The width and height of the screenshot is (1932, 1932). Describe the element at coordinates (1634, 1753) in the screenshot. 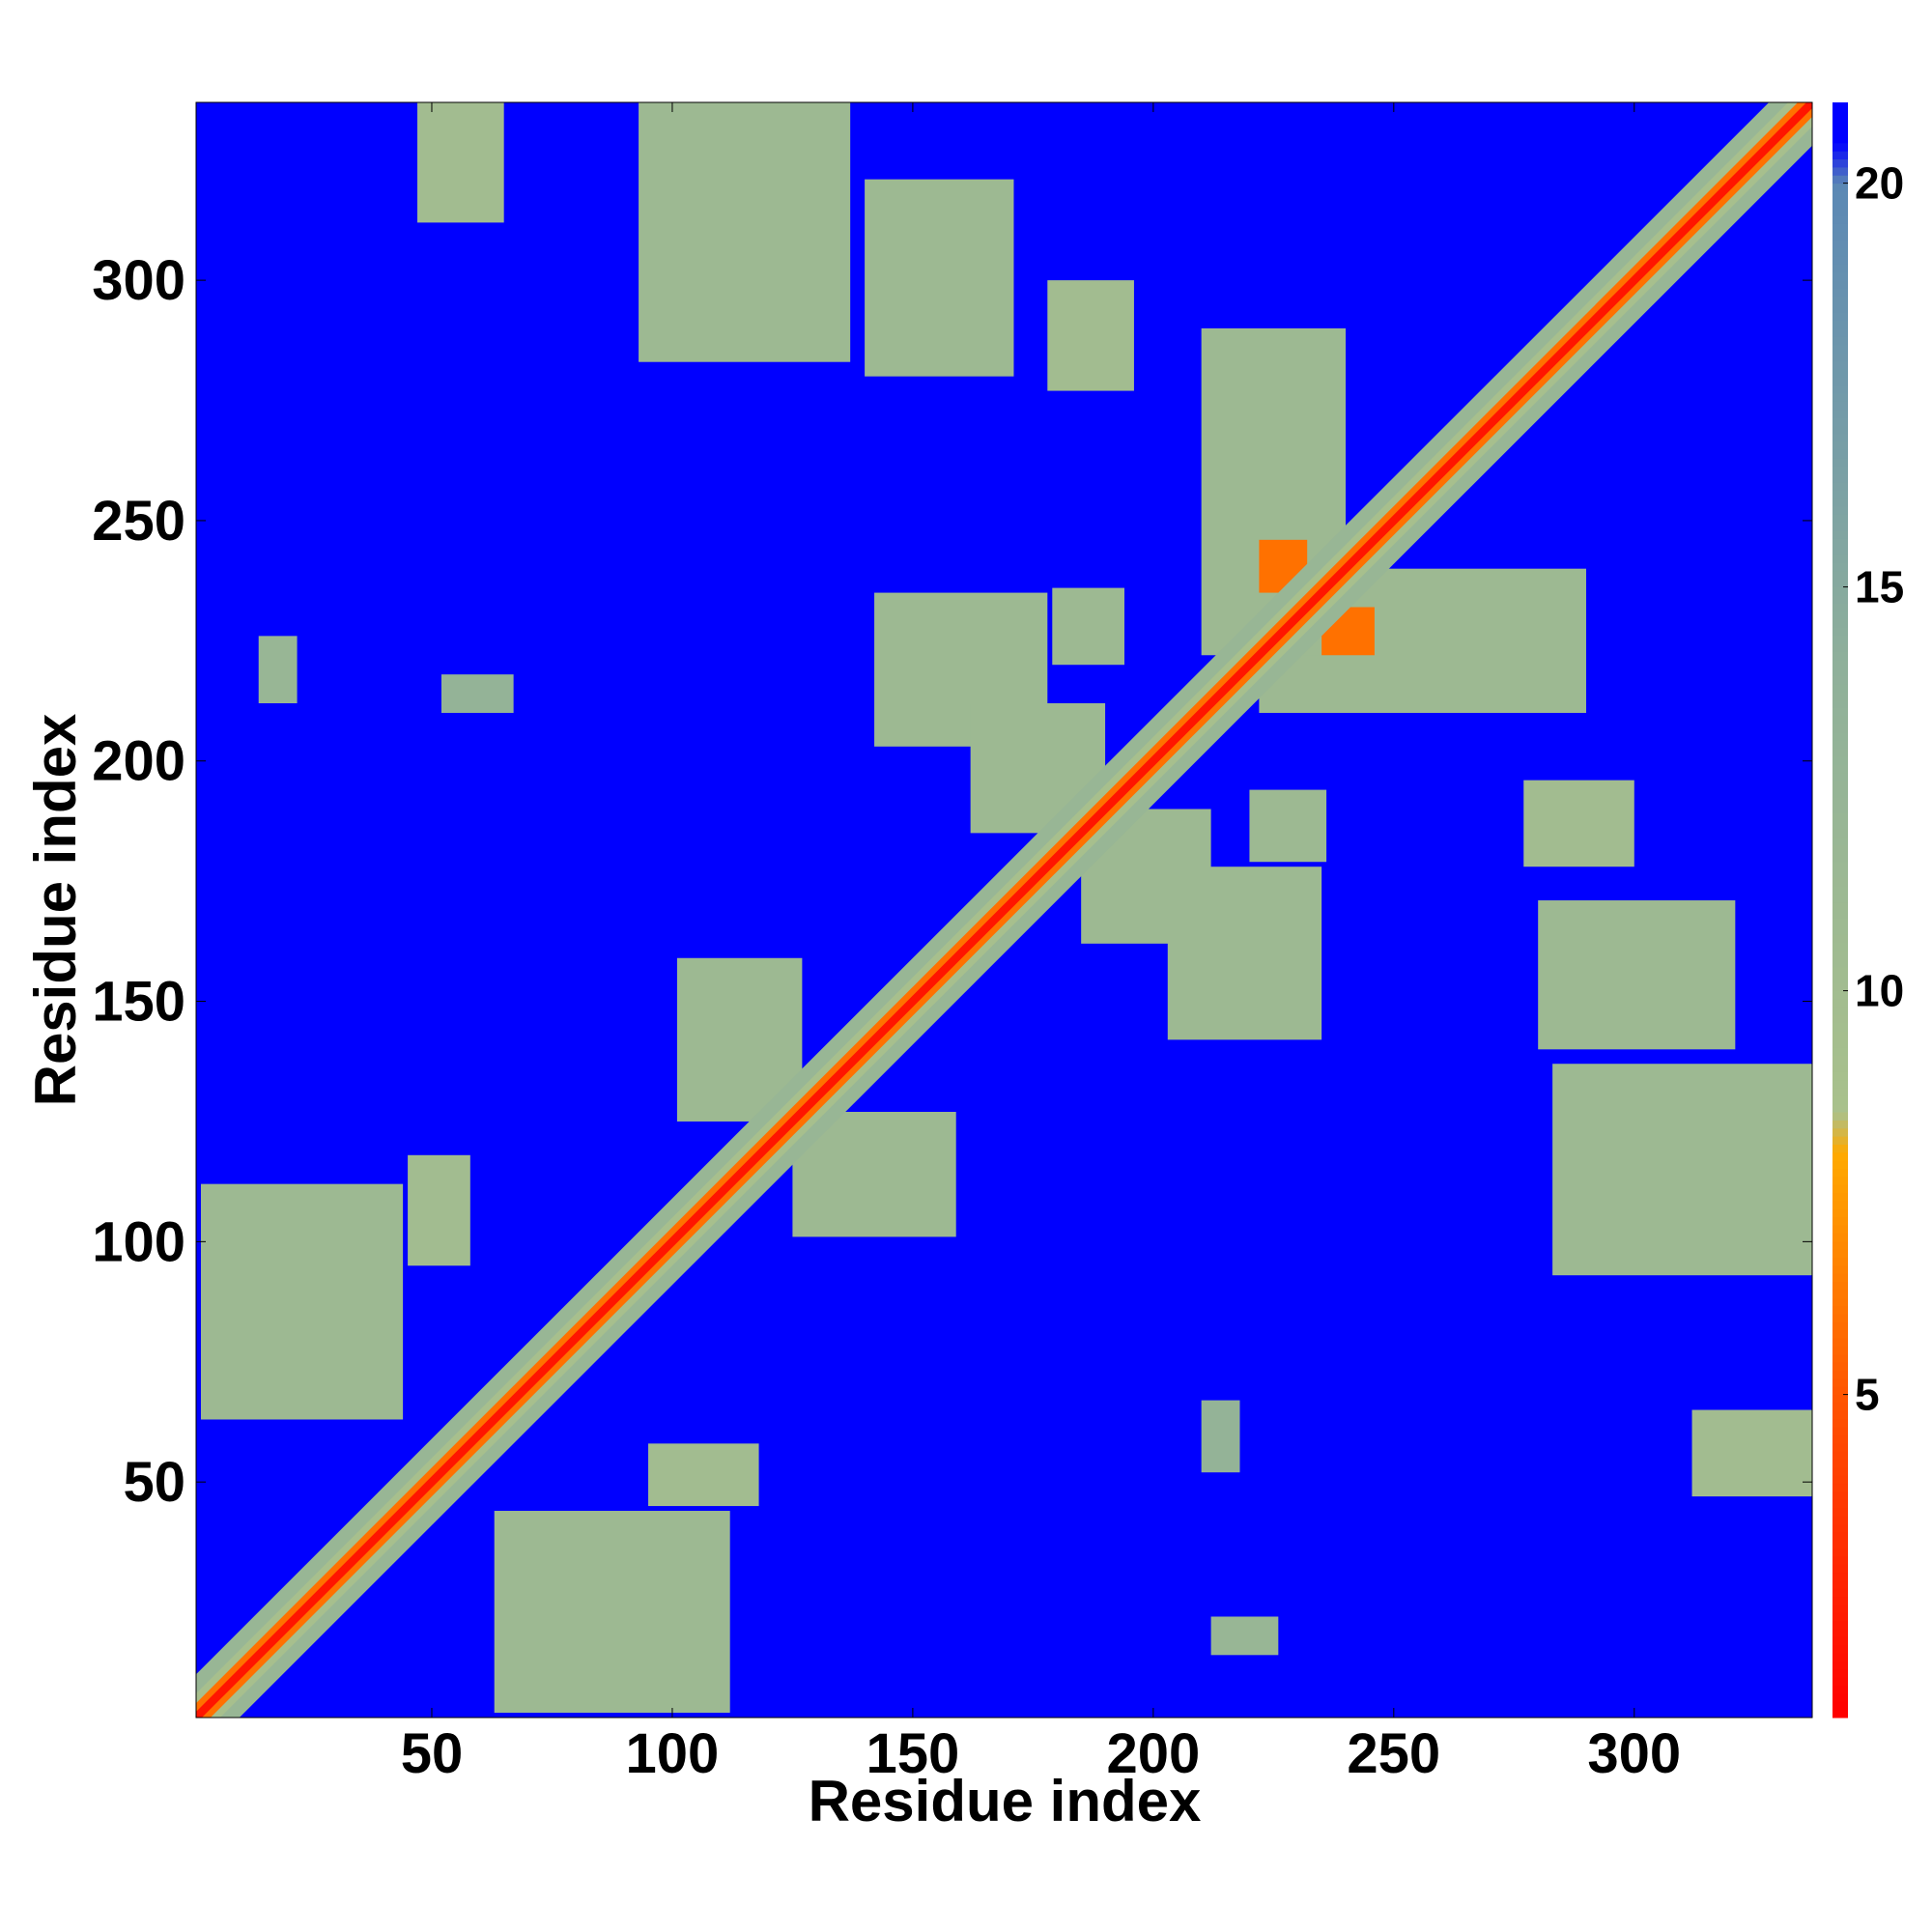

I see `x-tick-label: 300` at that location.